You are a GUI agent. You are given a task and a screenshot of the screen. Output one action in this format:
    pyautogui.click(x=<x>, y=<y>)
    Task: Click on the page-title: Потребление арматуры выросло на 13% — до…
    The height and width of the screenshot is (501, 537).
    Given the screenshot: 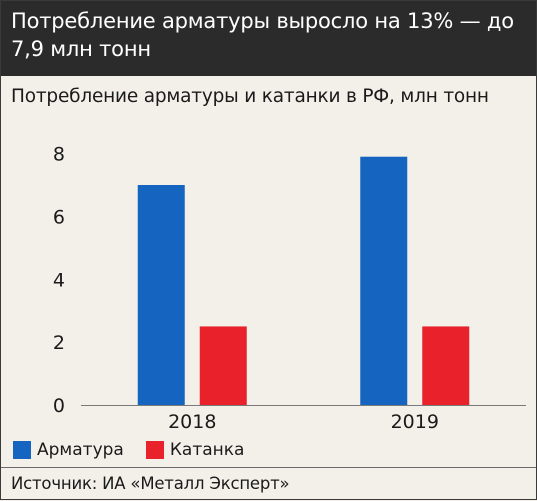 What is the action you would take?
    pyautogui.click(x=262, y=35)
    